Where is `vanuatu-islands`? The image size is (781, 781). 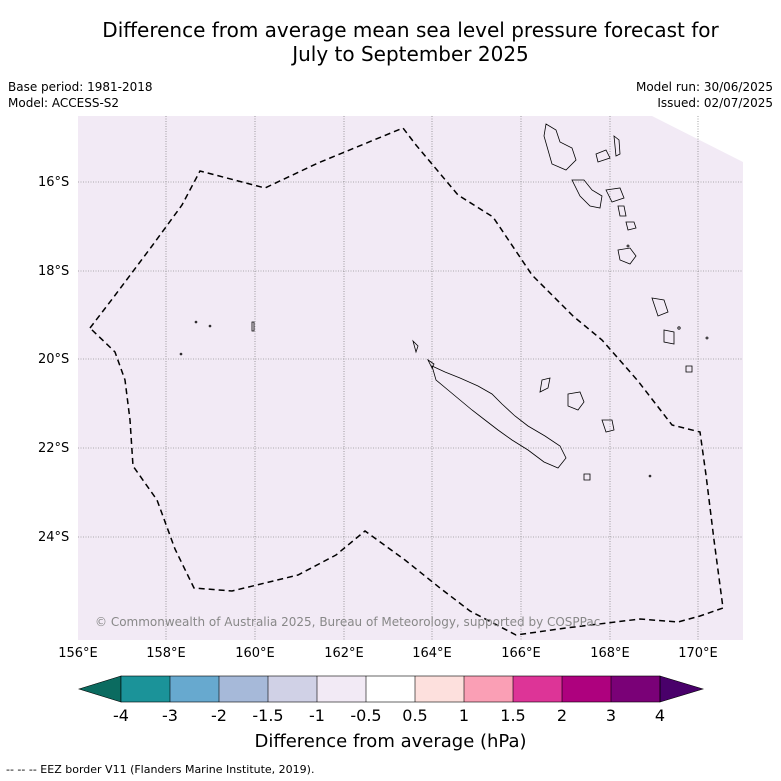
vanuatu-islands is located at coordinates (626, 248).